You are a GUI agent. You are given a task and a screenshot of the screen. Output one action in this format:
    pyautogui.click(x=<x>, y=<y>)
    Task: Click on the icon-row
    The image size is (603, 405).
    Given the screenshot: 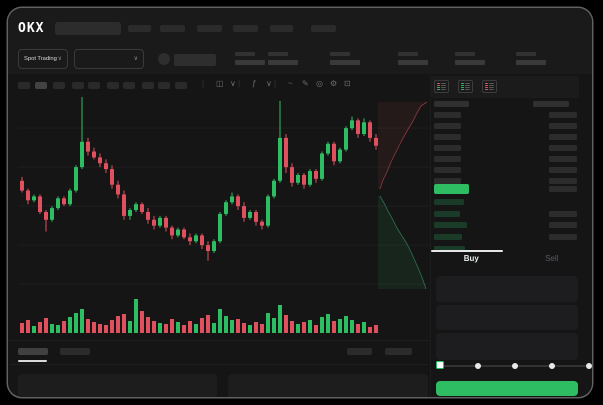 What is the action you would take?
    pyautogui.click(x=441, y=85)
    